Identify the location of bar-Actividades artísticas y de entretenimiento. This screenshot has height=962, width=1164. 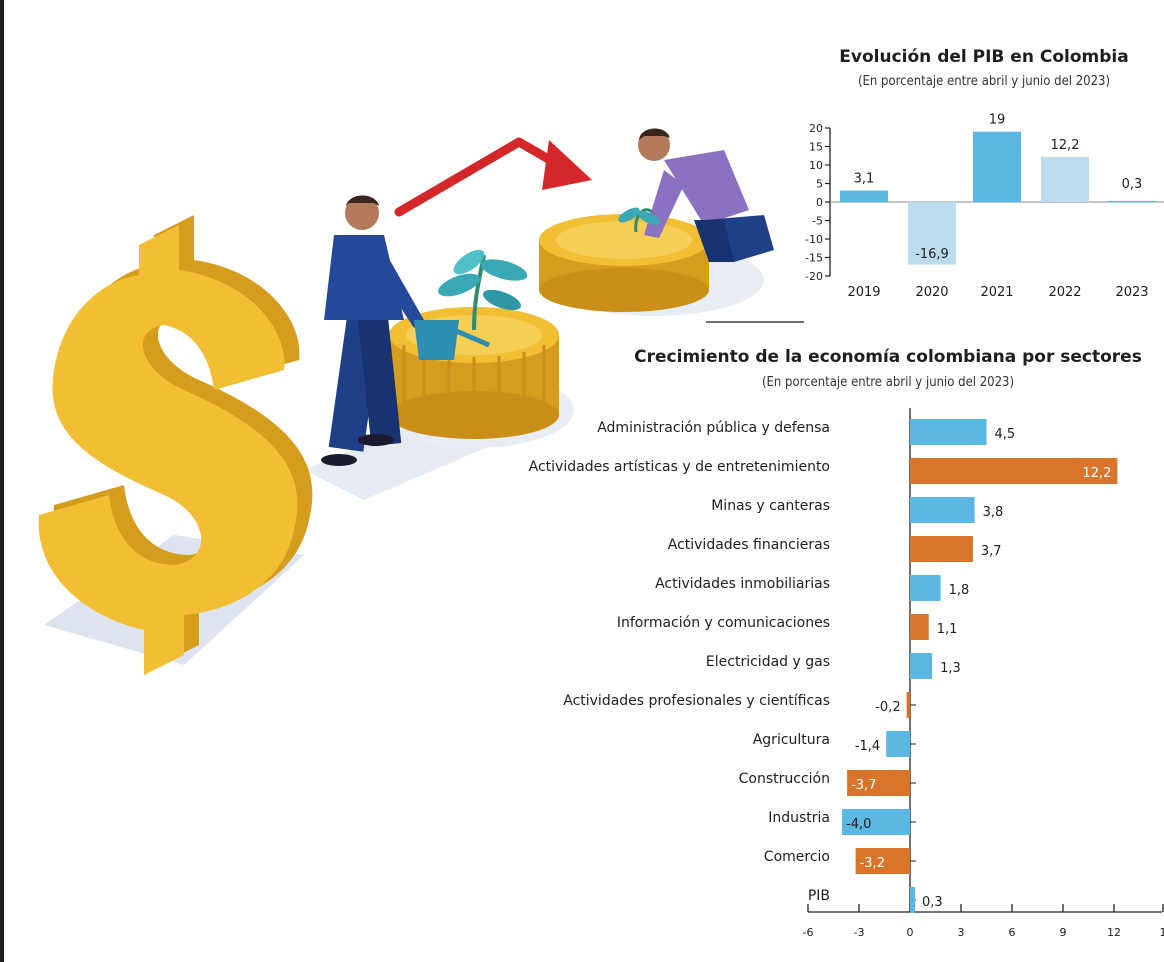
(1014, 471).